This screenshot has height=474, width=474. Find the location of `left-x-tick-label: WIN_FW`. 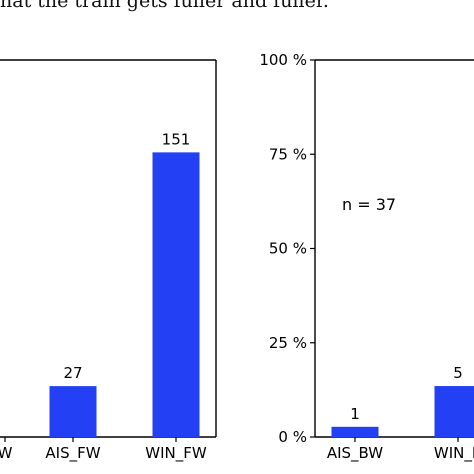

left-x-tick-label: WIN_FW is located at coordinates (176, 453).